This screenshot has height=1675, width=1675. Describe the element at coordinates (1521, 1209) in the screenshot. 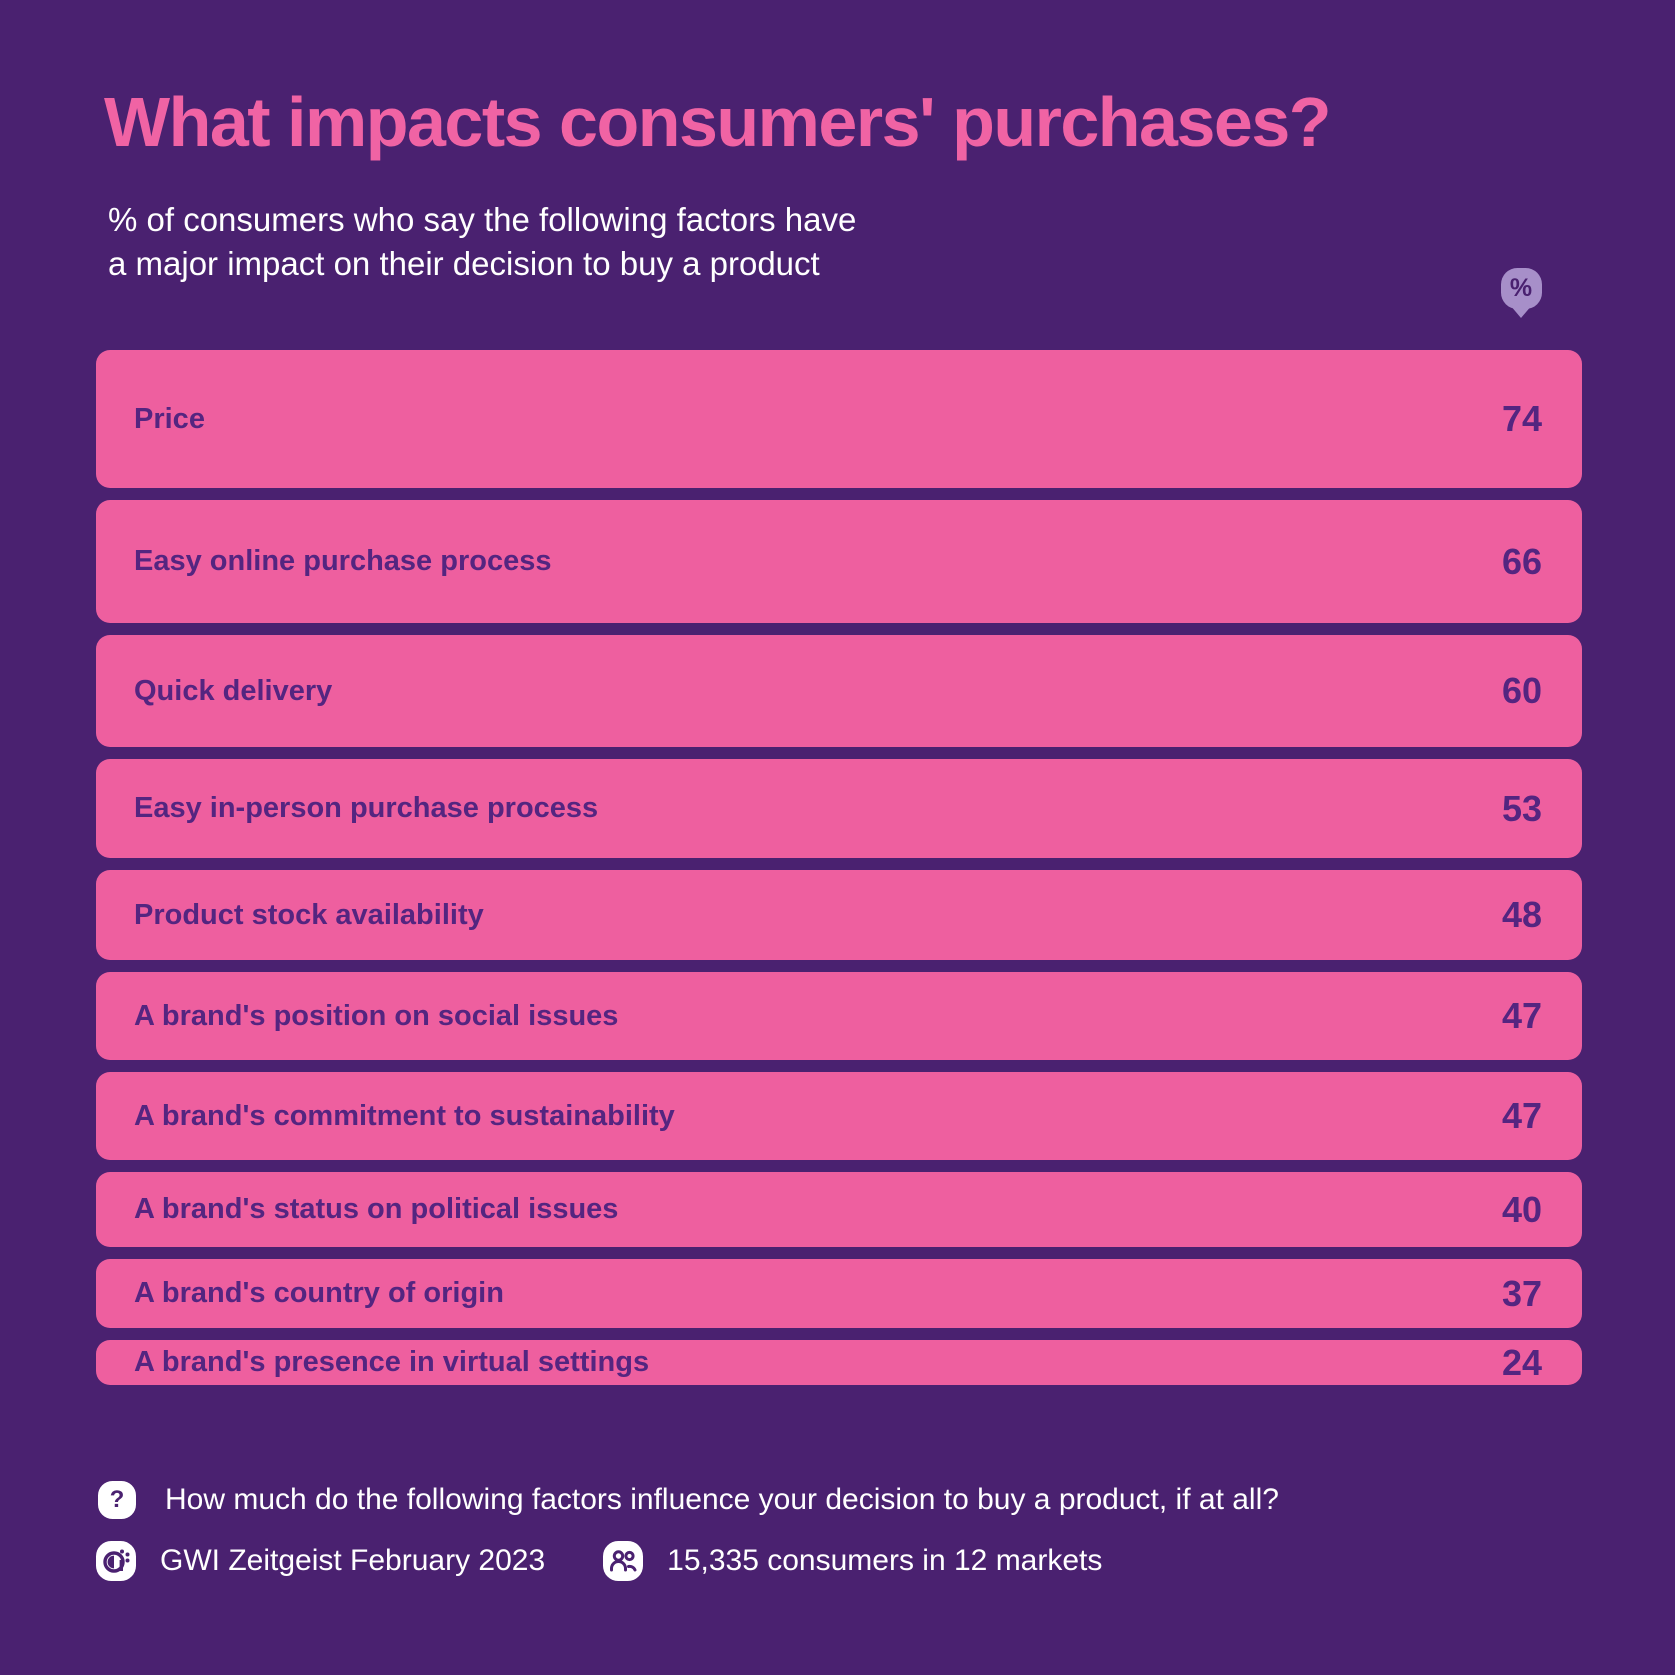

I see `bar-value: 40` at that location.